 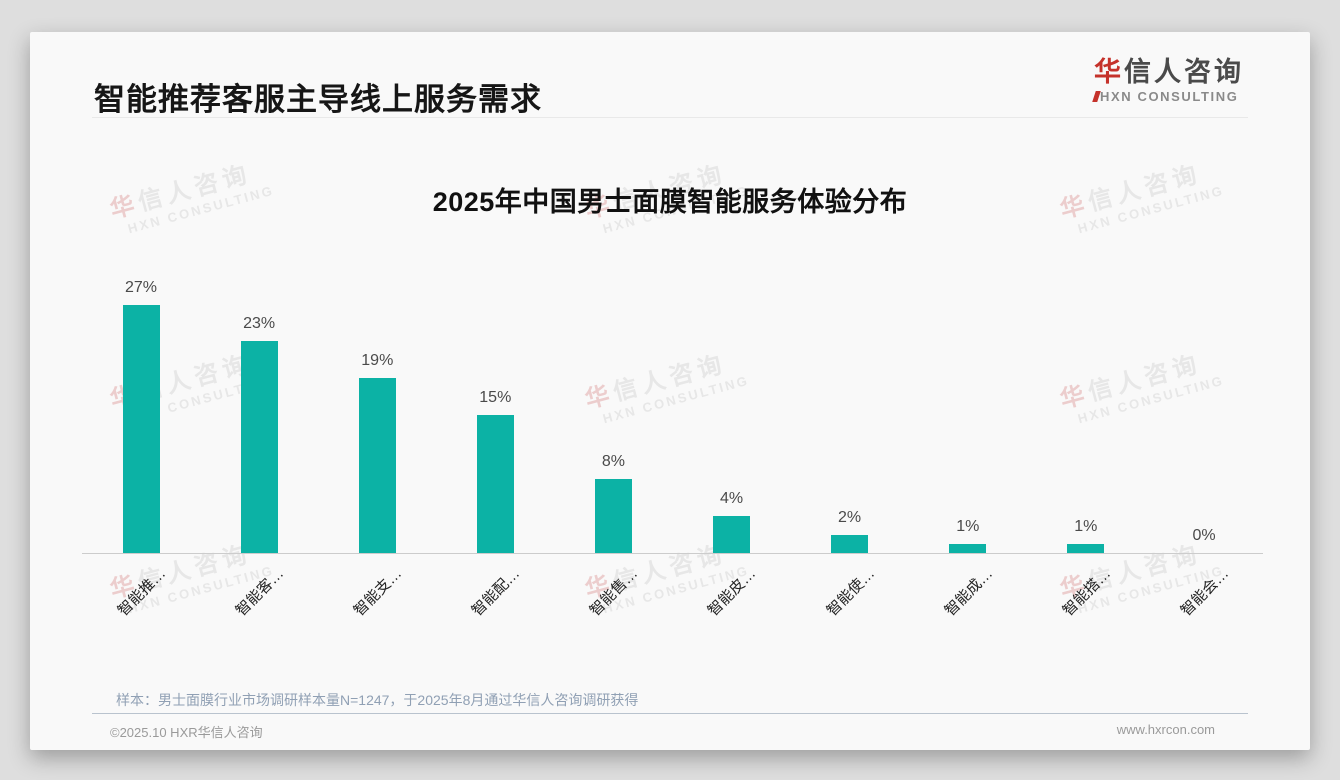 What do you see at coordinates (1109, 72) in the screenshot?
I see `logo-cn-first-char: 华` at bounding box center [1109, 72].